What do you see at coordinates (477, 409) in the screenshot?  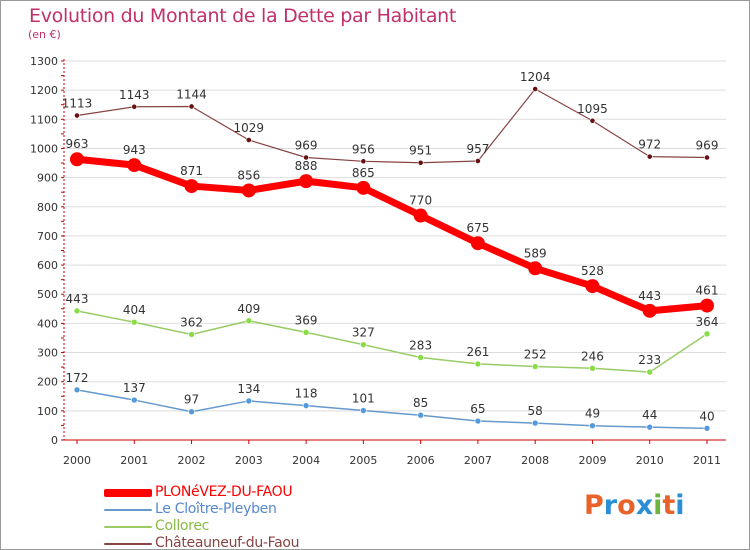 I see `data-label: 65` at bounding box center [477, 409].